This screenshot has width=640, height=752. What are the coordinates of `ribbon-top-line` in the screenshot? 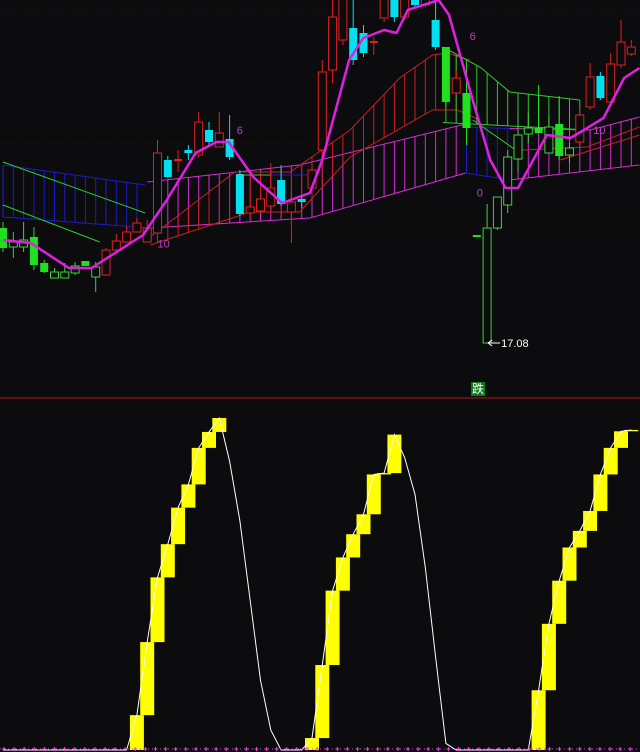 It's located at (487, 127).